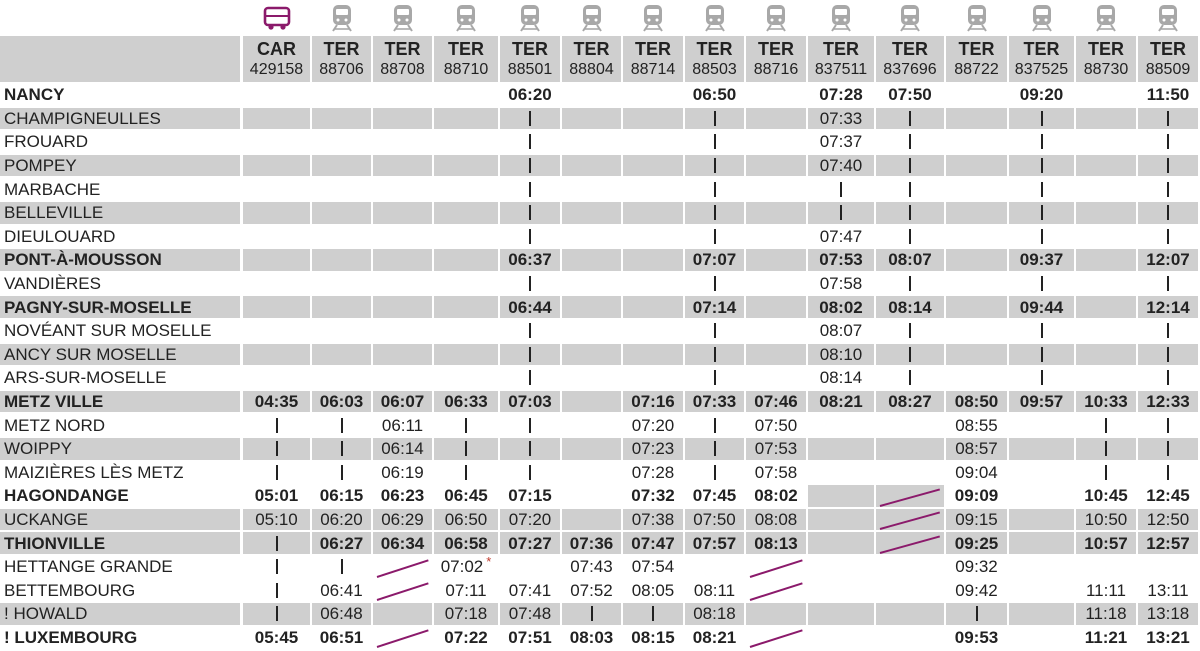  What do you see at coordinates (976, 449) in the screenshot?
I see `time-value: 08:57` at bounding box center [976, 449].